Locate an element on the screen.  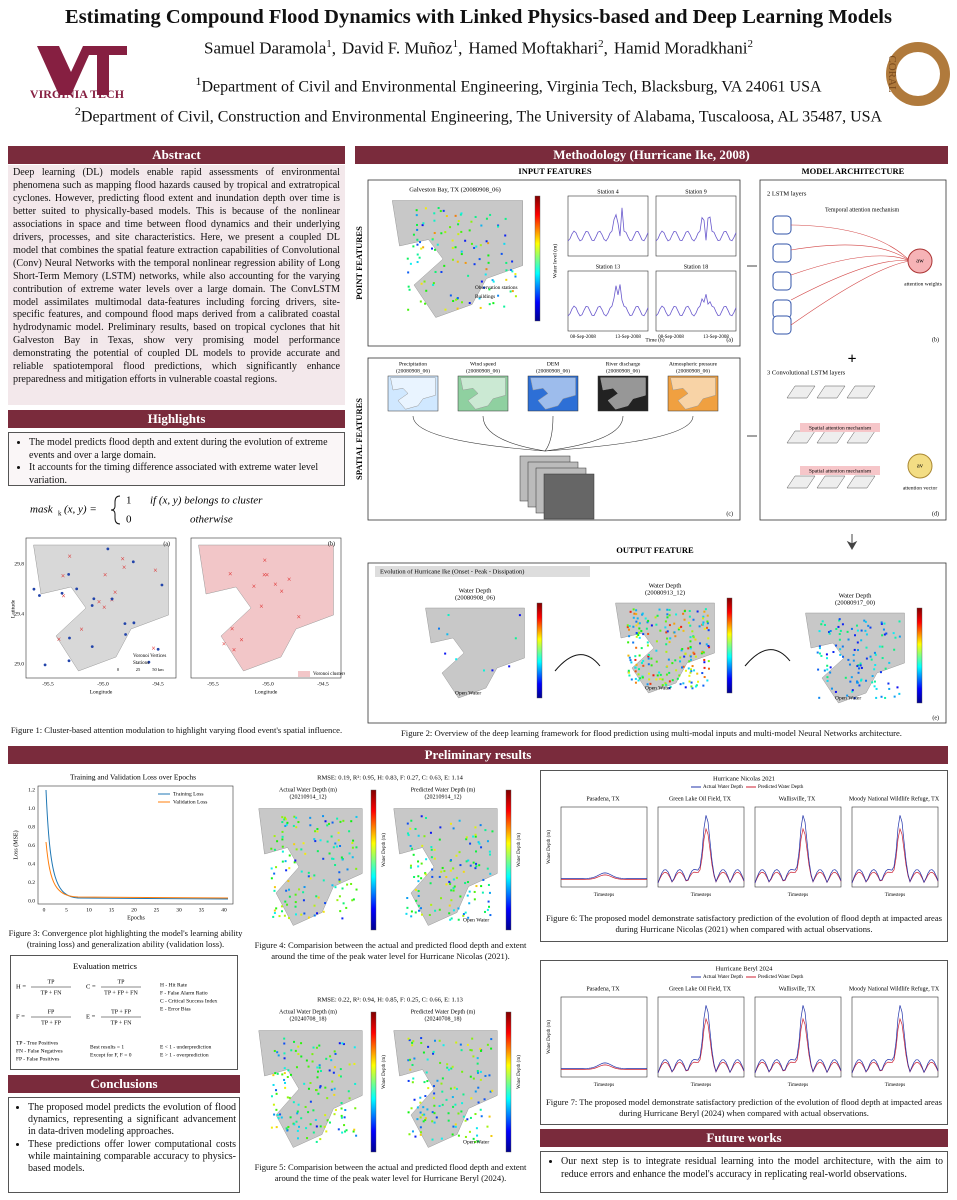
label: (a) is located at coordinates (166, 543).